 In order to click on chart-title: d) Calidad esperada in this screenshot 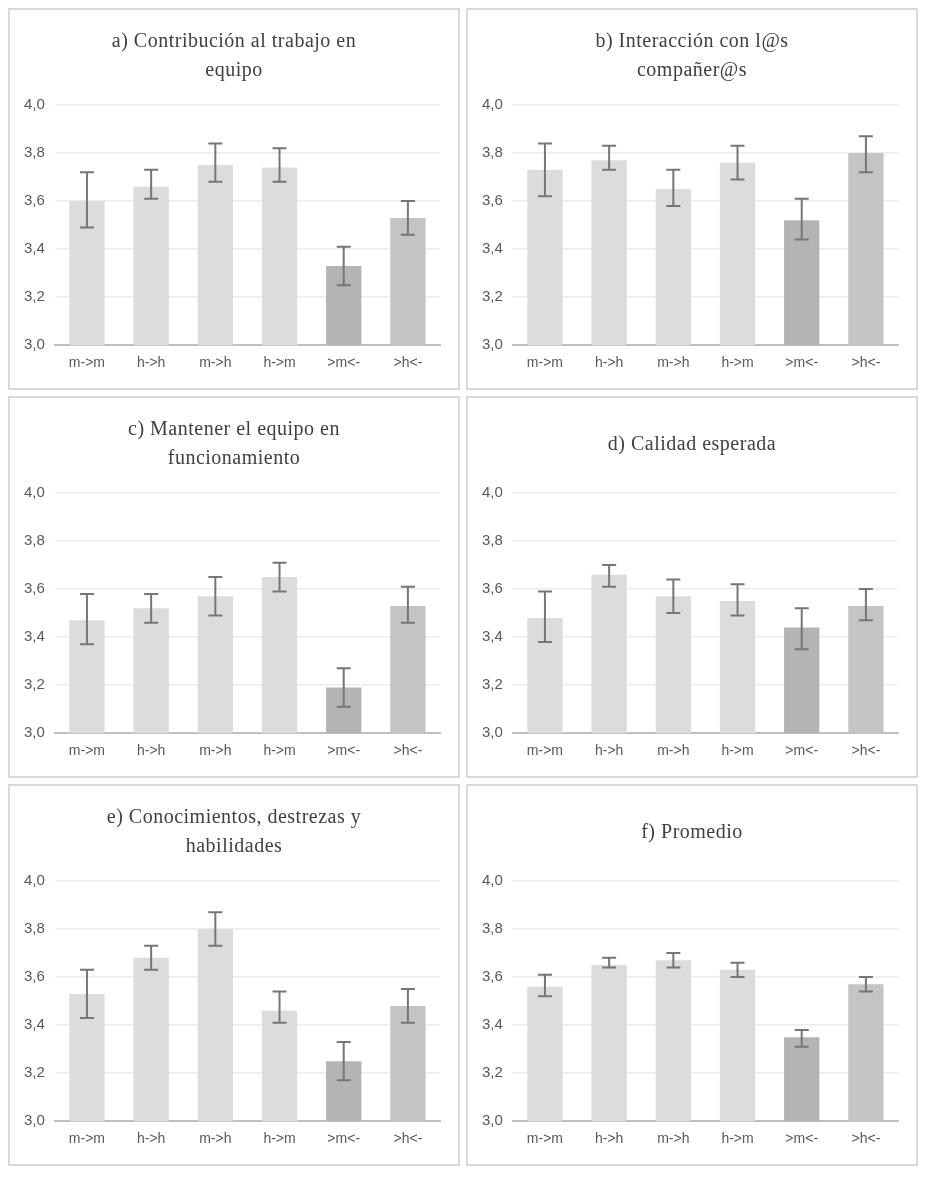, I will do `click(692, 443)`.